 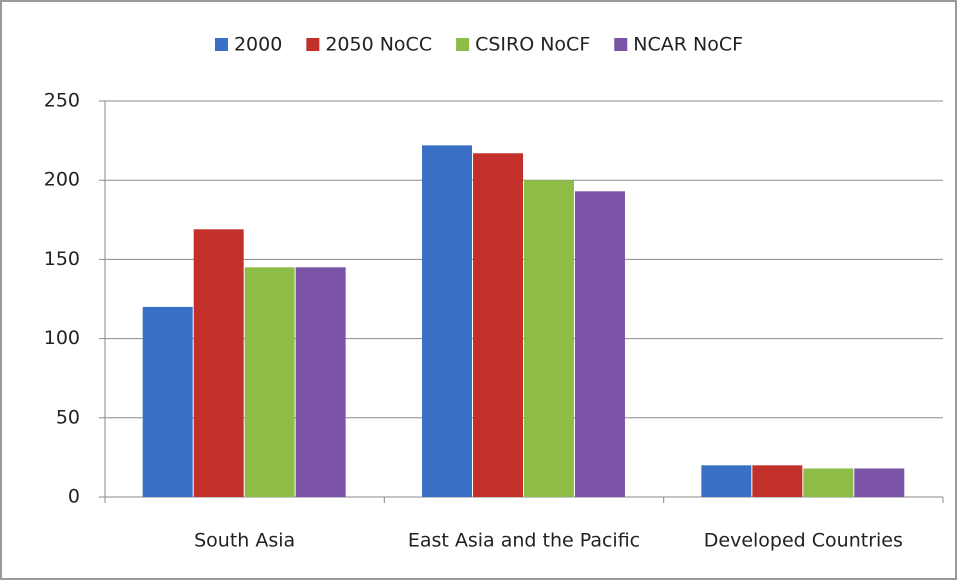 What do you see at coordinates (803, 541) in the screenshot?
I see `x-tick-label: Developed Countries` at bounding box center [803, 541].